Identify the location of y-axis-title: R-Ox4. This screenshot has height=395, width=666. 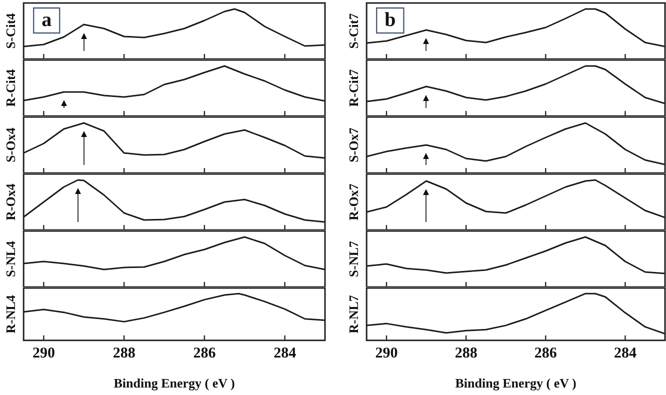
(10, 201).